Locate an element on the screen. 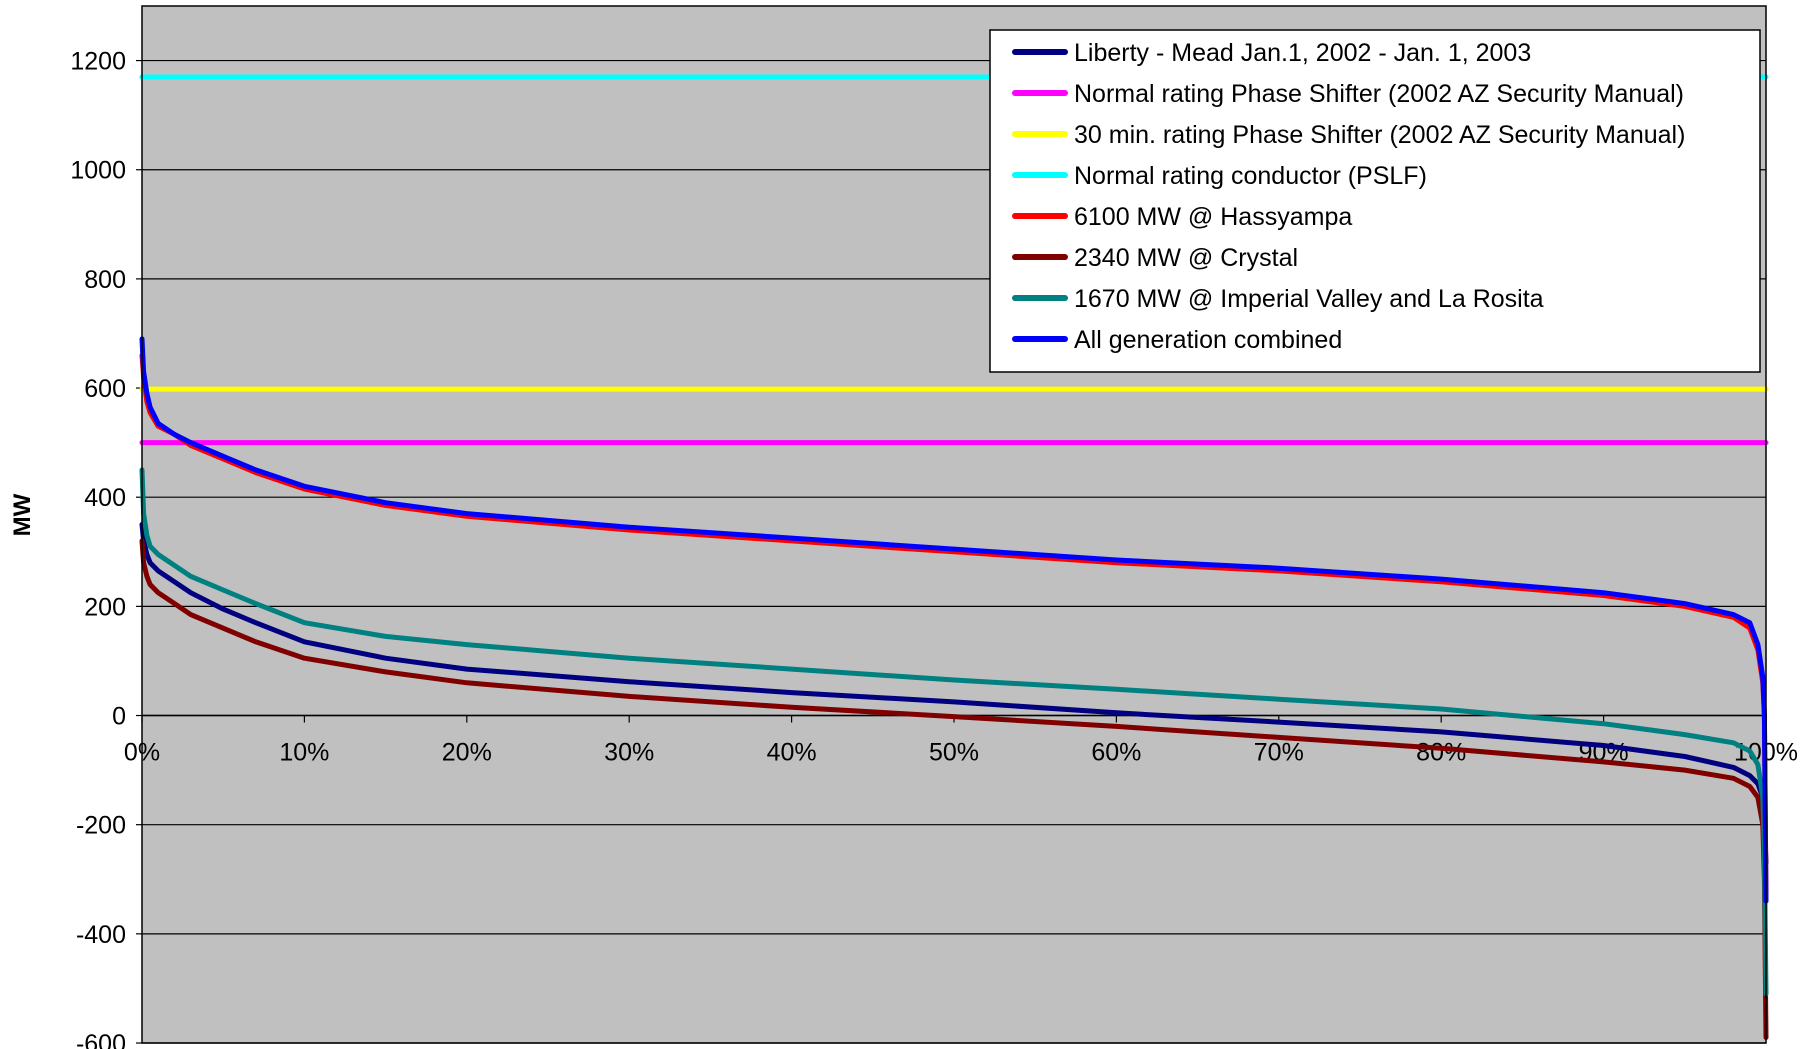  y-tick-label: 400 is located at coordinates (105, 498).